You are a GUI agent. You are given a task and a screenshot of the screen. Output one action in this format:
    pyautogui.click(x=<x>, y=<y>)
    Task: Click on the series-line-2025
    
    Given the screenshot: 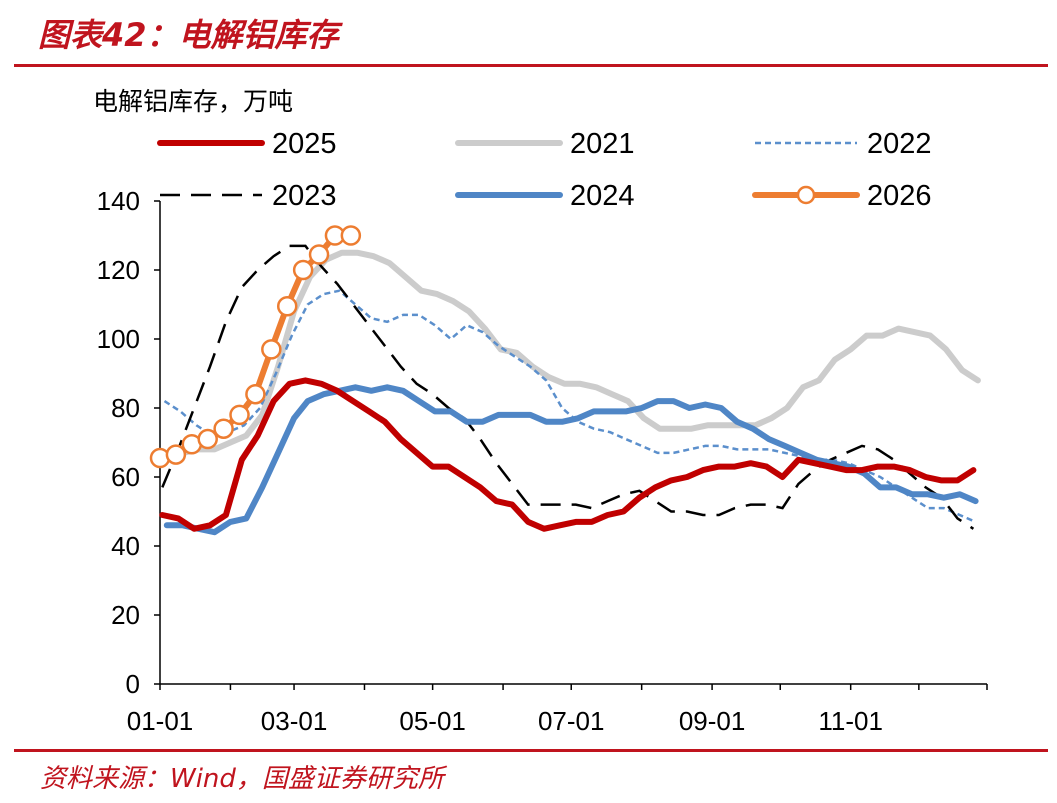 What is the action you would take?
    pyautogui.click(x=568, y=454)
    